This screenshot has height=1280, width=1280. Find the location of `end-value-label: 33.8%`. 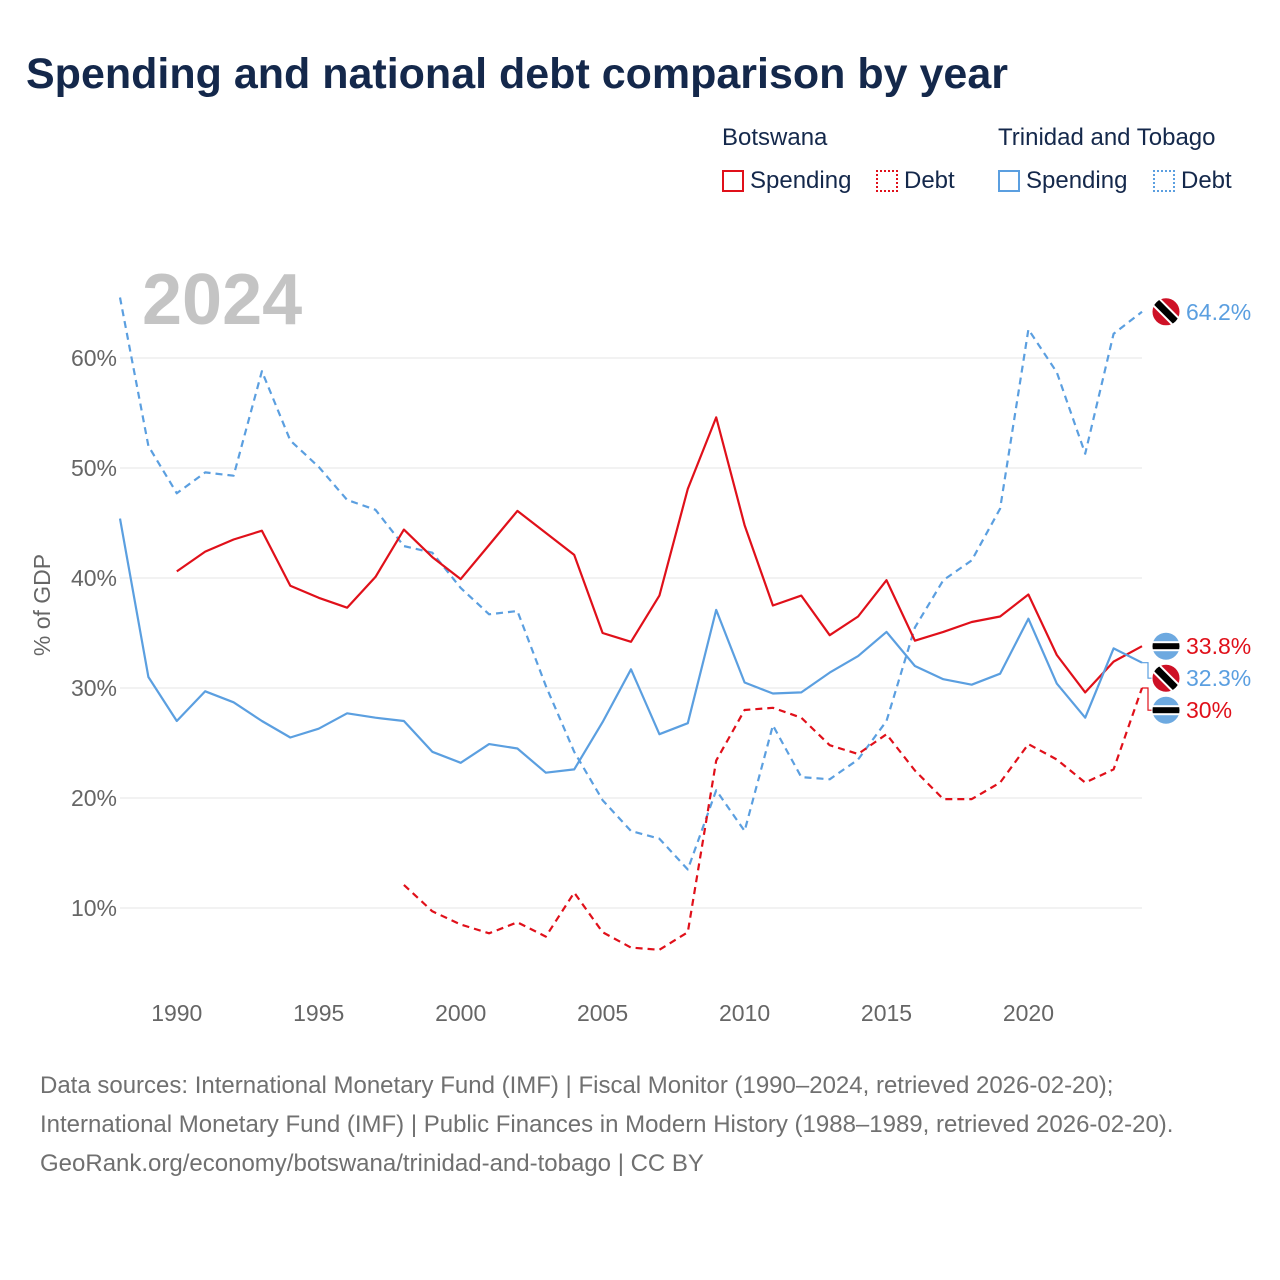

end-value-label: 33.8% is located at coordinates (1218, 646).